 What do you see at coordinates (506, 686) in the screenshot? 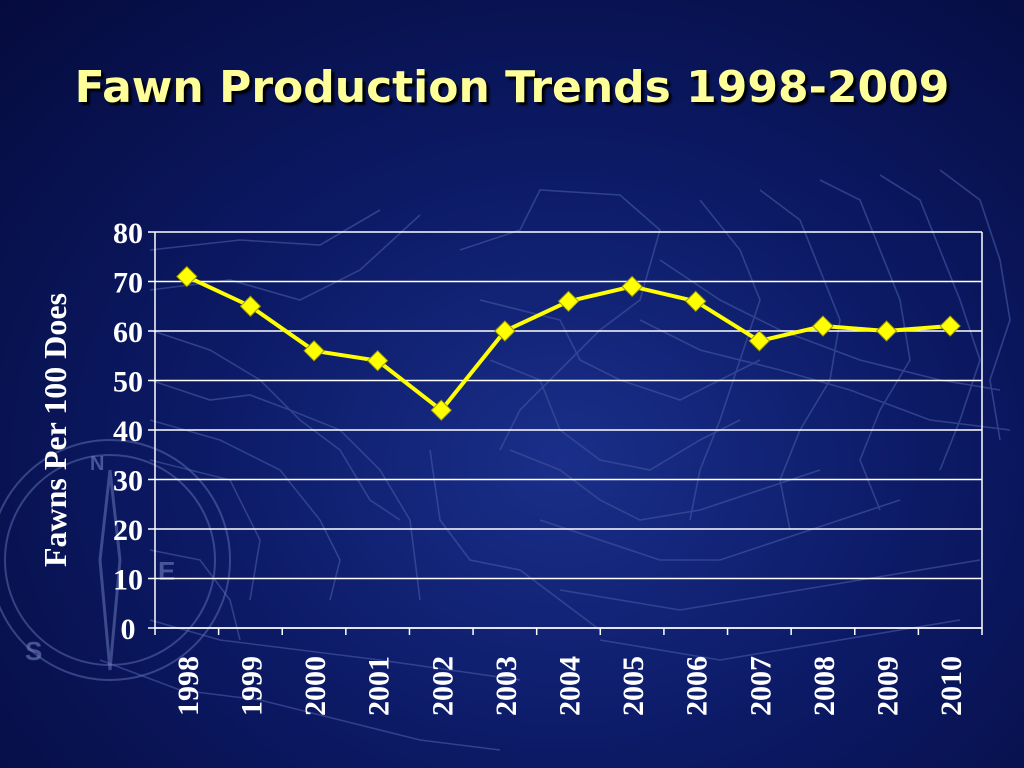
I see `x-tick-label: 2003` at bounding box center [506, 686].